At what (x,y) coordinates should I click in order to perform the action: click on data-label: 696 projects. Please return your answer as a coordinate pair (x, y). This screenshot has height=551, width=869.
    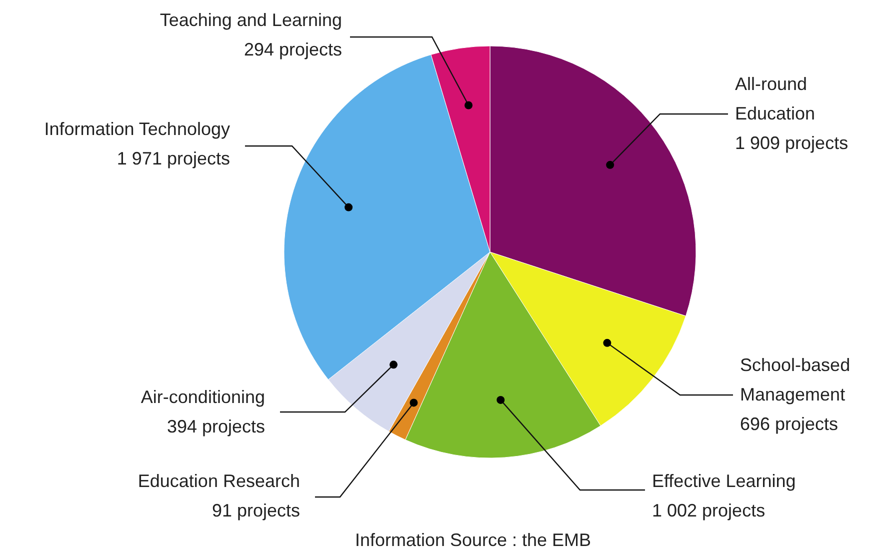
    Looking at the image, I should click on (789, 424).